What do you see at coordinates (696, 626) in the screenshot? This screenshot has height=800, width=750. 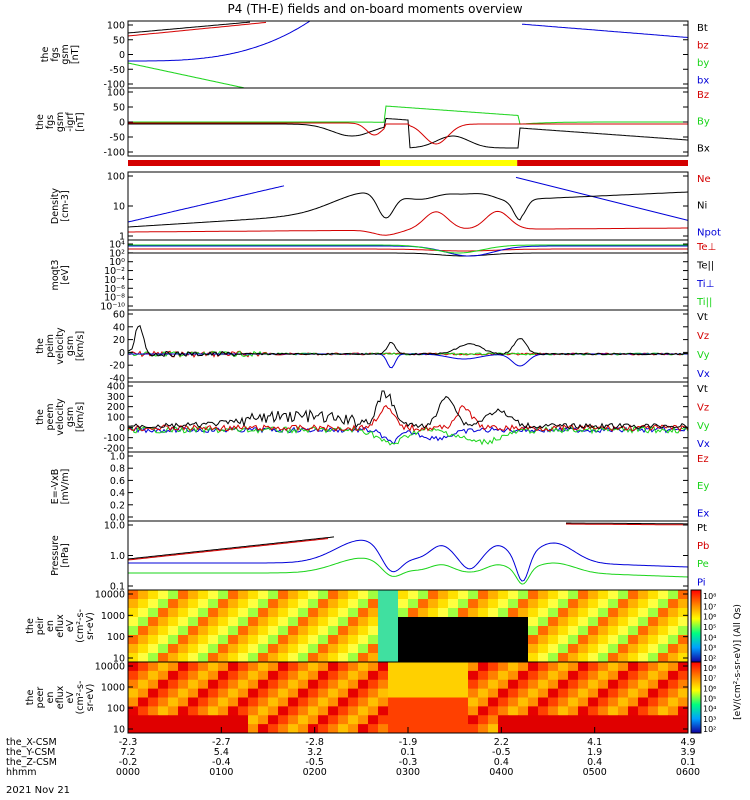 I see `colorbar-strip` at bounding box center [696, 626].